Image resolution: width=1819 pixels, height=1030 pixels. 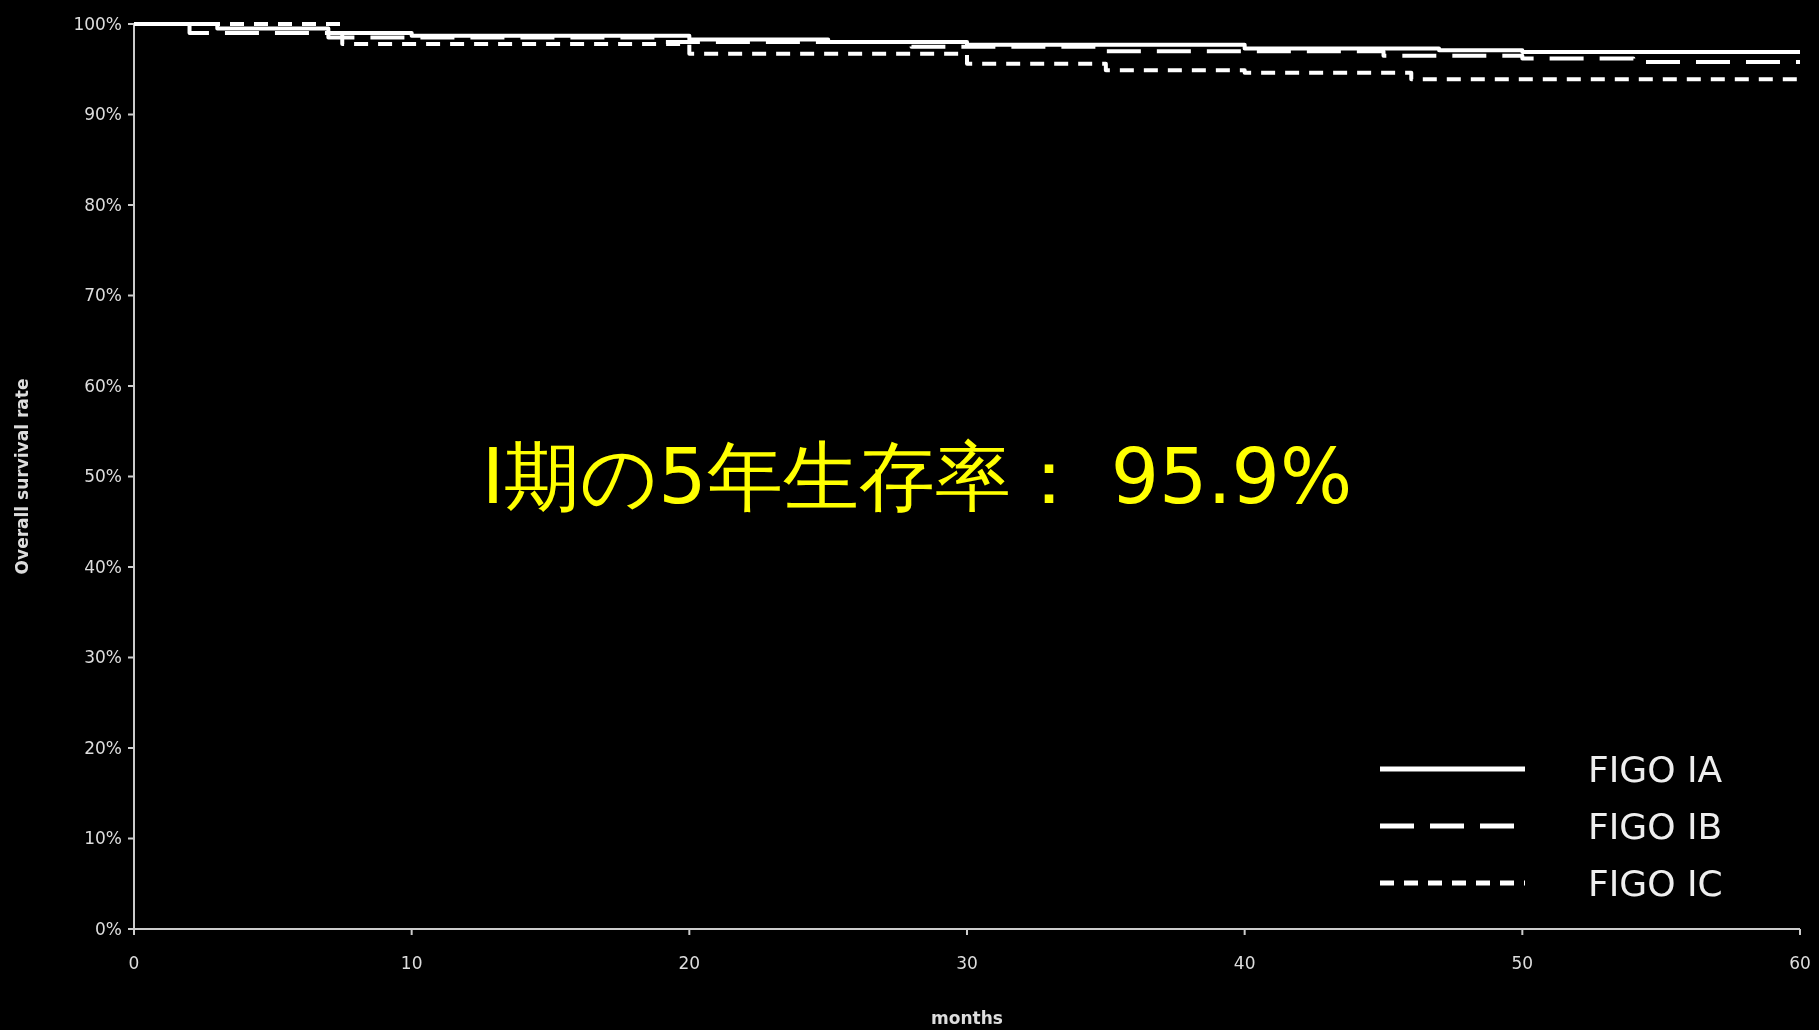 What do you see at coordinates (103, 114) in the screenshot?
I see `y-tick-label: 90%` at bounding box center [103, 114].